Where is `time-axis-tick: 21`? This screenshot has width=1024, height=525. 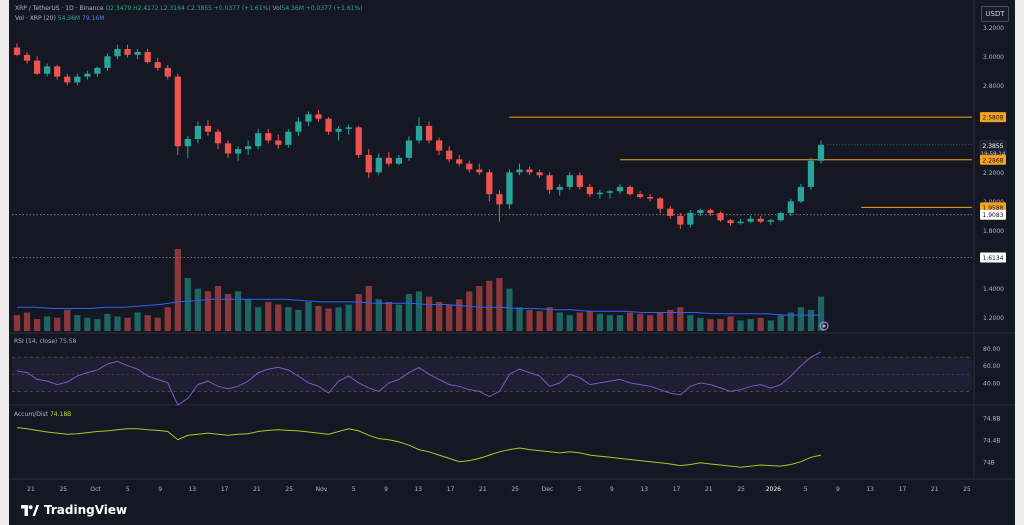
time-axis-tick: 21 is located at coordinates (935, 489).